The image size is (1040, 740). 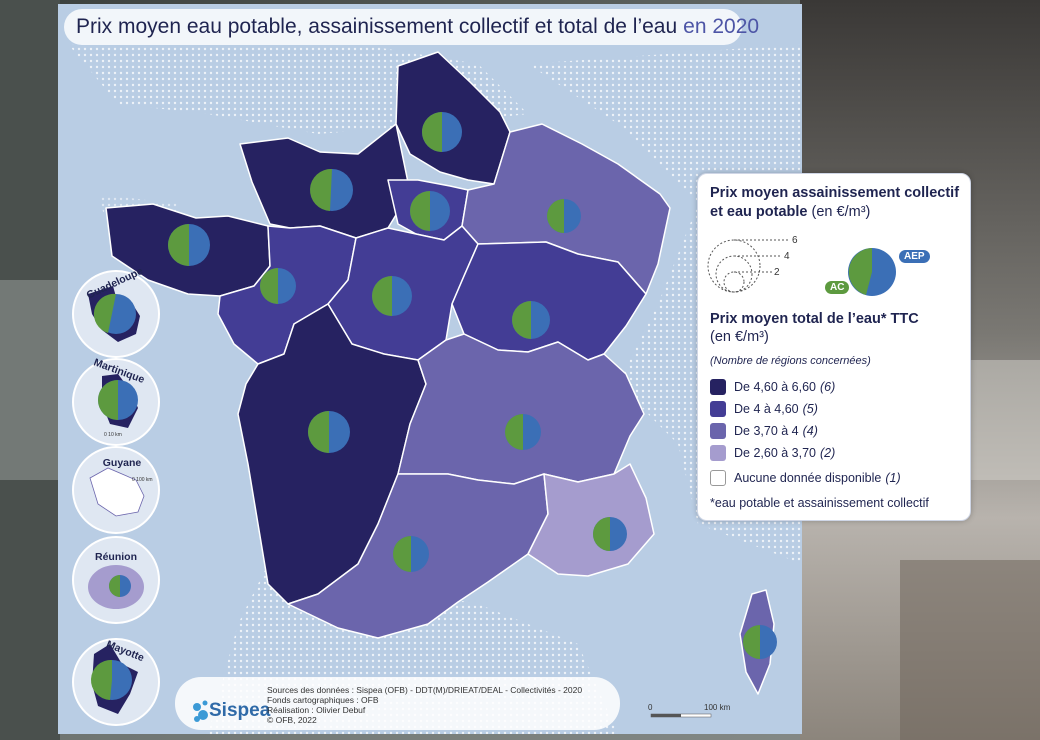 I want to click on legend-class-2: De 4 à 4,60 (5), so click(x=764, y=409).